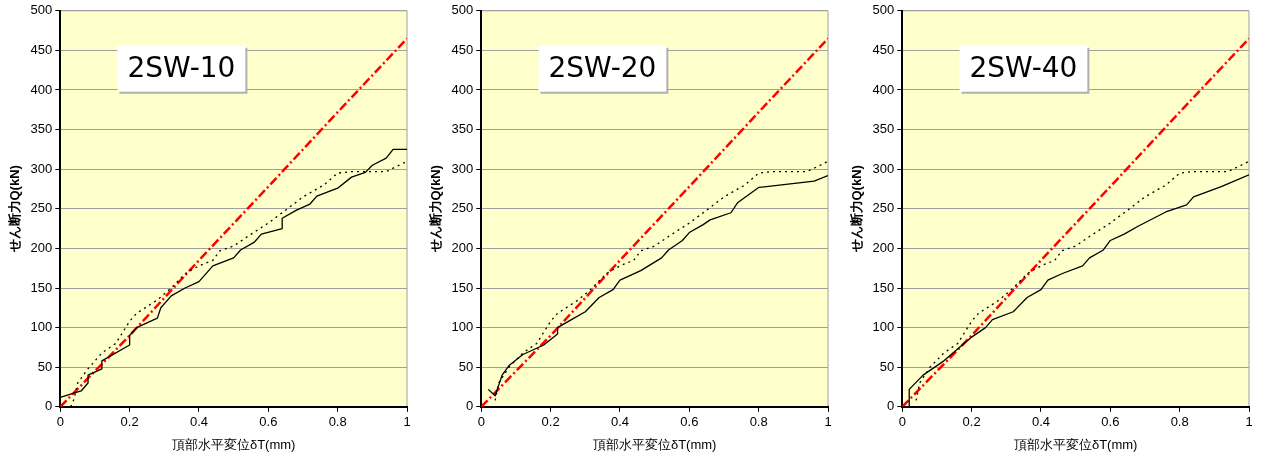  Describe the element at coordinates (181, 68) in the screenshot. I see `text: 2SW-10` at that location.